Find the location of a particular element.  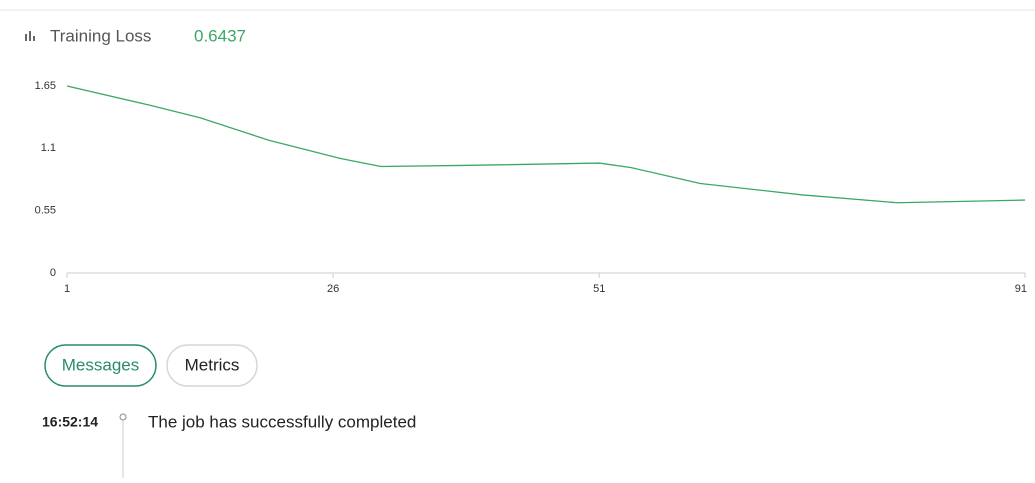

tab: Metrics is located at coordinates (212, 365).